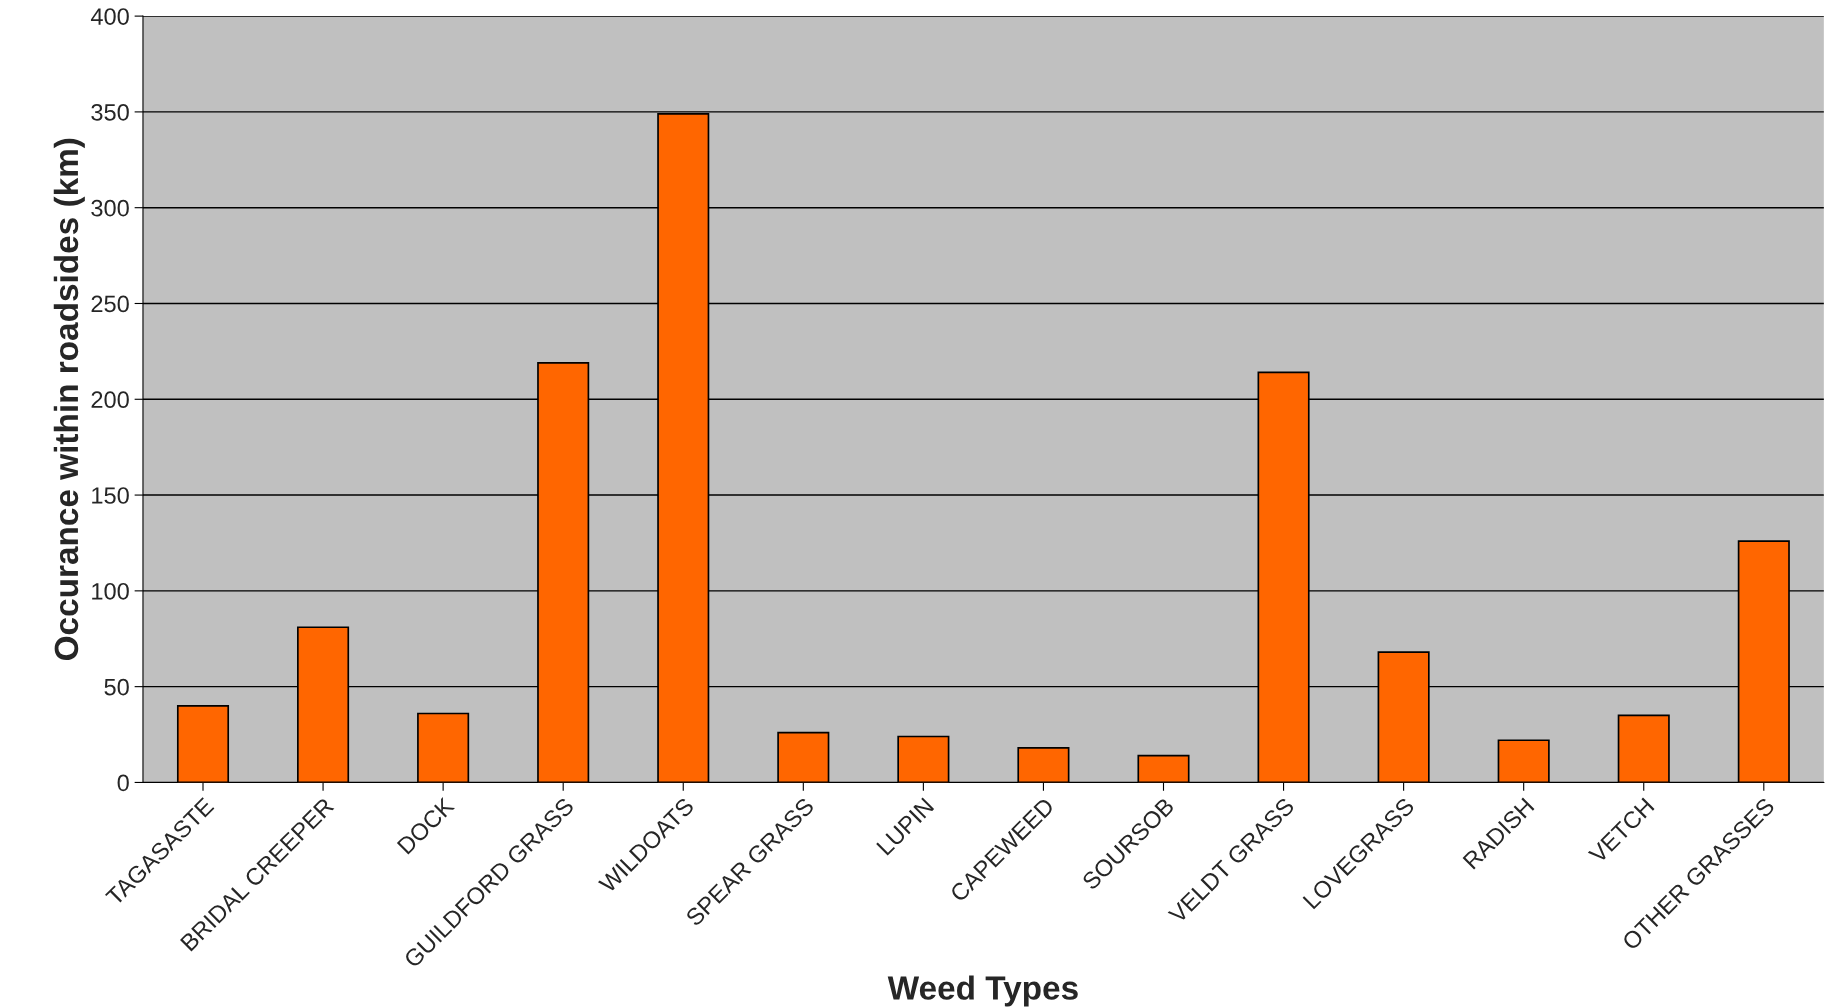 This screenshot has width=1833, height=1007. Describe the element at coordinates (982, 991) in the screenshot. I see `x-axis-title: Weed Types` at that location.